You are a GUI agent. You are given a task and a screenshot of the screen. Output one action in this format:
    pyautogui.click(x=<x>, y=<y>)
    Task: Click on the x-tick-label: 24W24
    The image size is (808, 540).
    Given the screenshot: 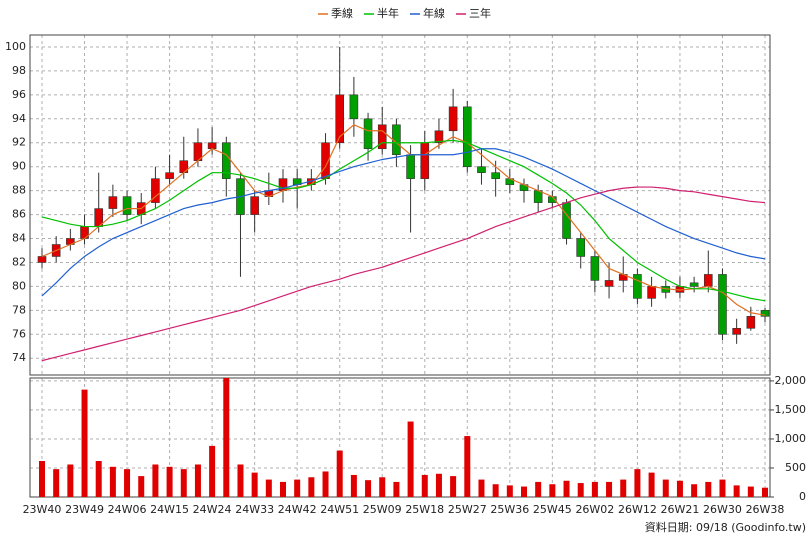 What is the action you would take?
    pyautogui.click(x=212, y=509)
    